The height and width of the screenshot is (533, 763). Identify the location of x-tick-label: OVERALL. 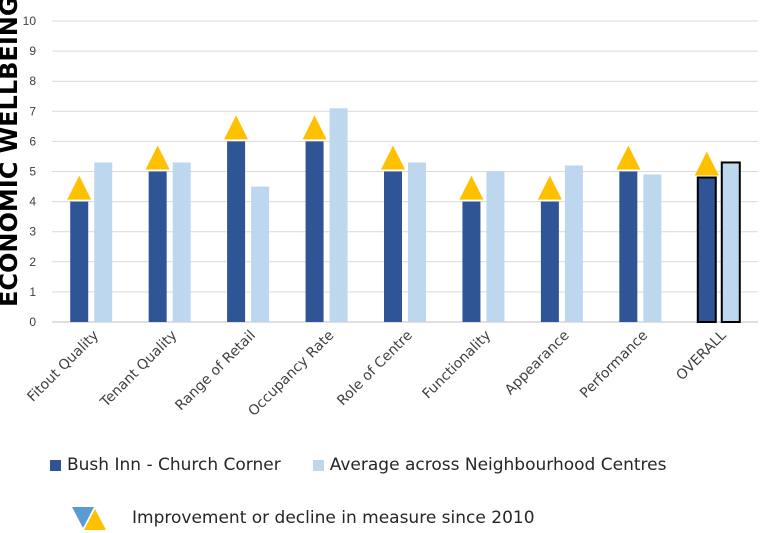
(701, 355).